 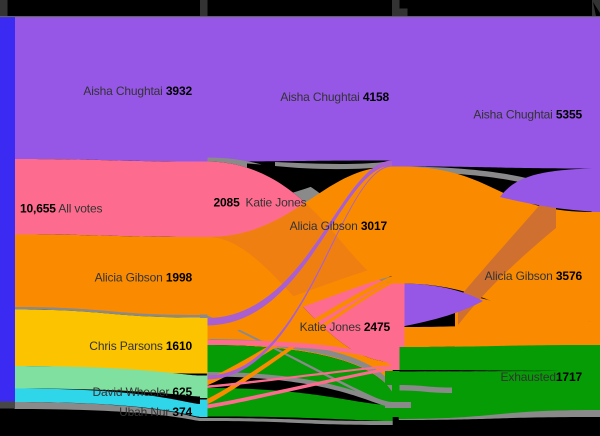 I want to click on svg-text: Exhausted1717, so click(x=542, y=377).